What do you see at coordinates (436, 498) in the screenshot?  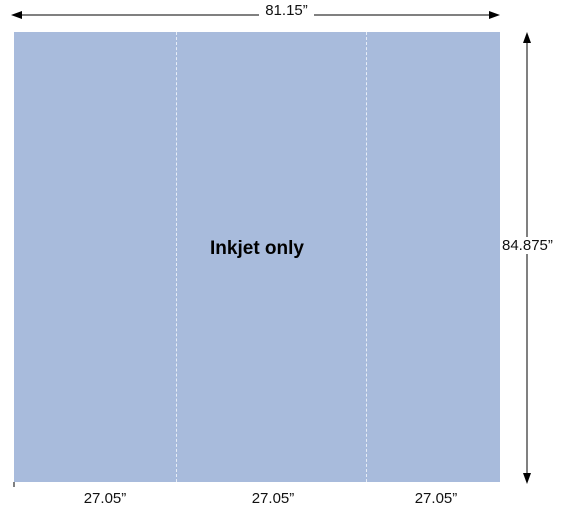 I see `panel-3-width-label: 27.05”` at bounding box center [436, 498].